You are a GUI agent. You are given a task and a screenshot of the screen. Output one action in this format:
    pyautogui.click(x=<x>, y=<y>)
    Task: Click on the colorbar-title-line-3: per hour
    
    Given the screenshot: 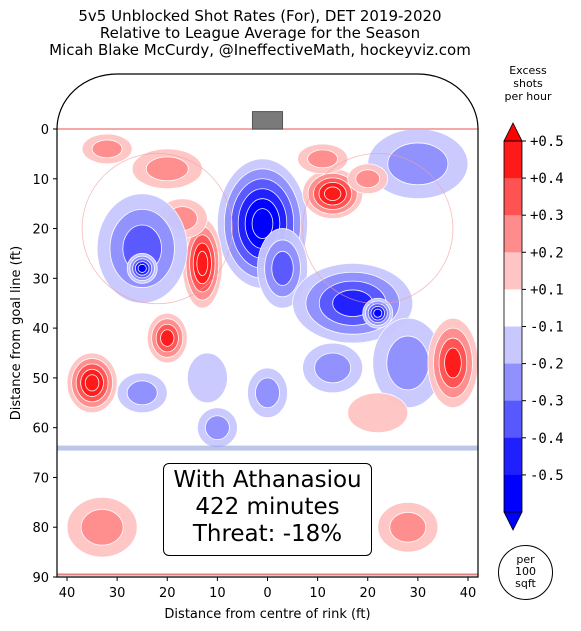 What is the action you would take?
    pyautogui.click(x=528, y=96)
    